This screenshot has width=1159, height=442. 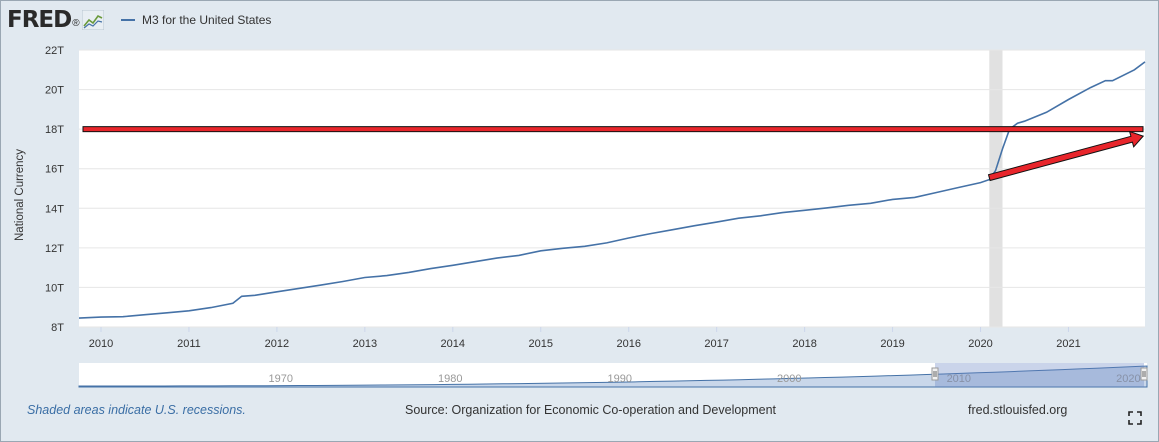 What do you see at coordinates (1144, 374) in the screenshot?
I see `navigator-right-handle` at bounding box center [1144, 374].